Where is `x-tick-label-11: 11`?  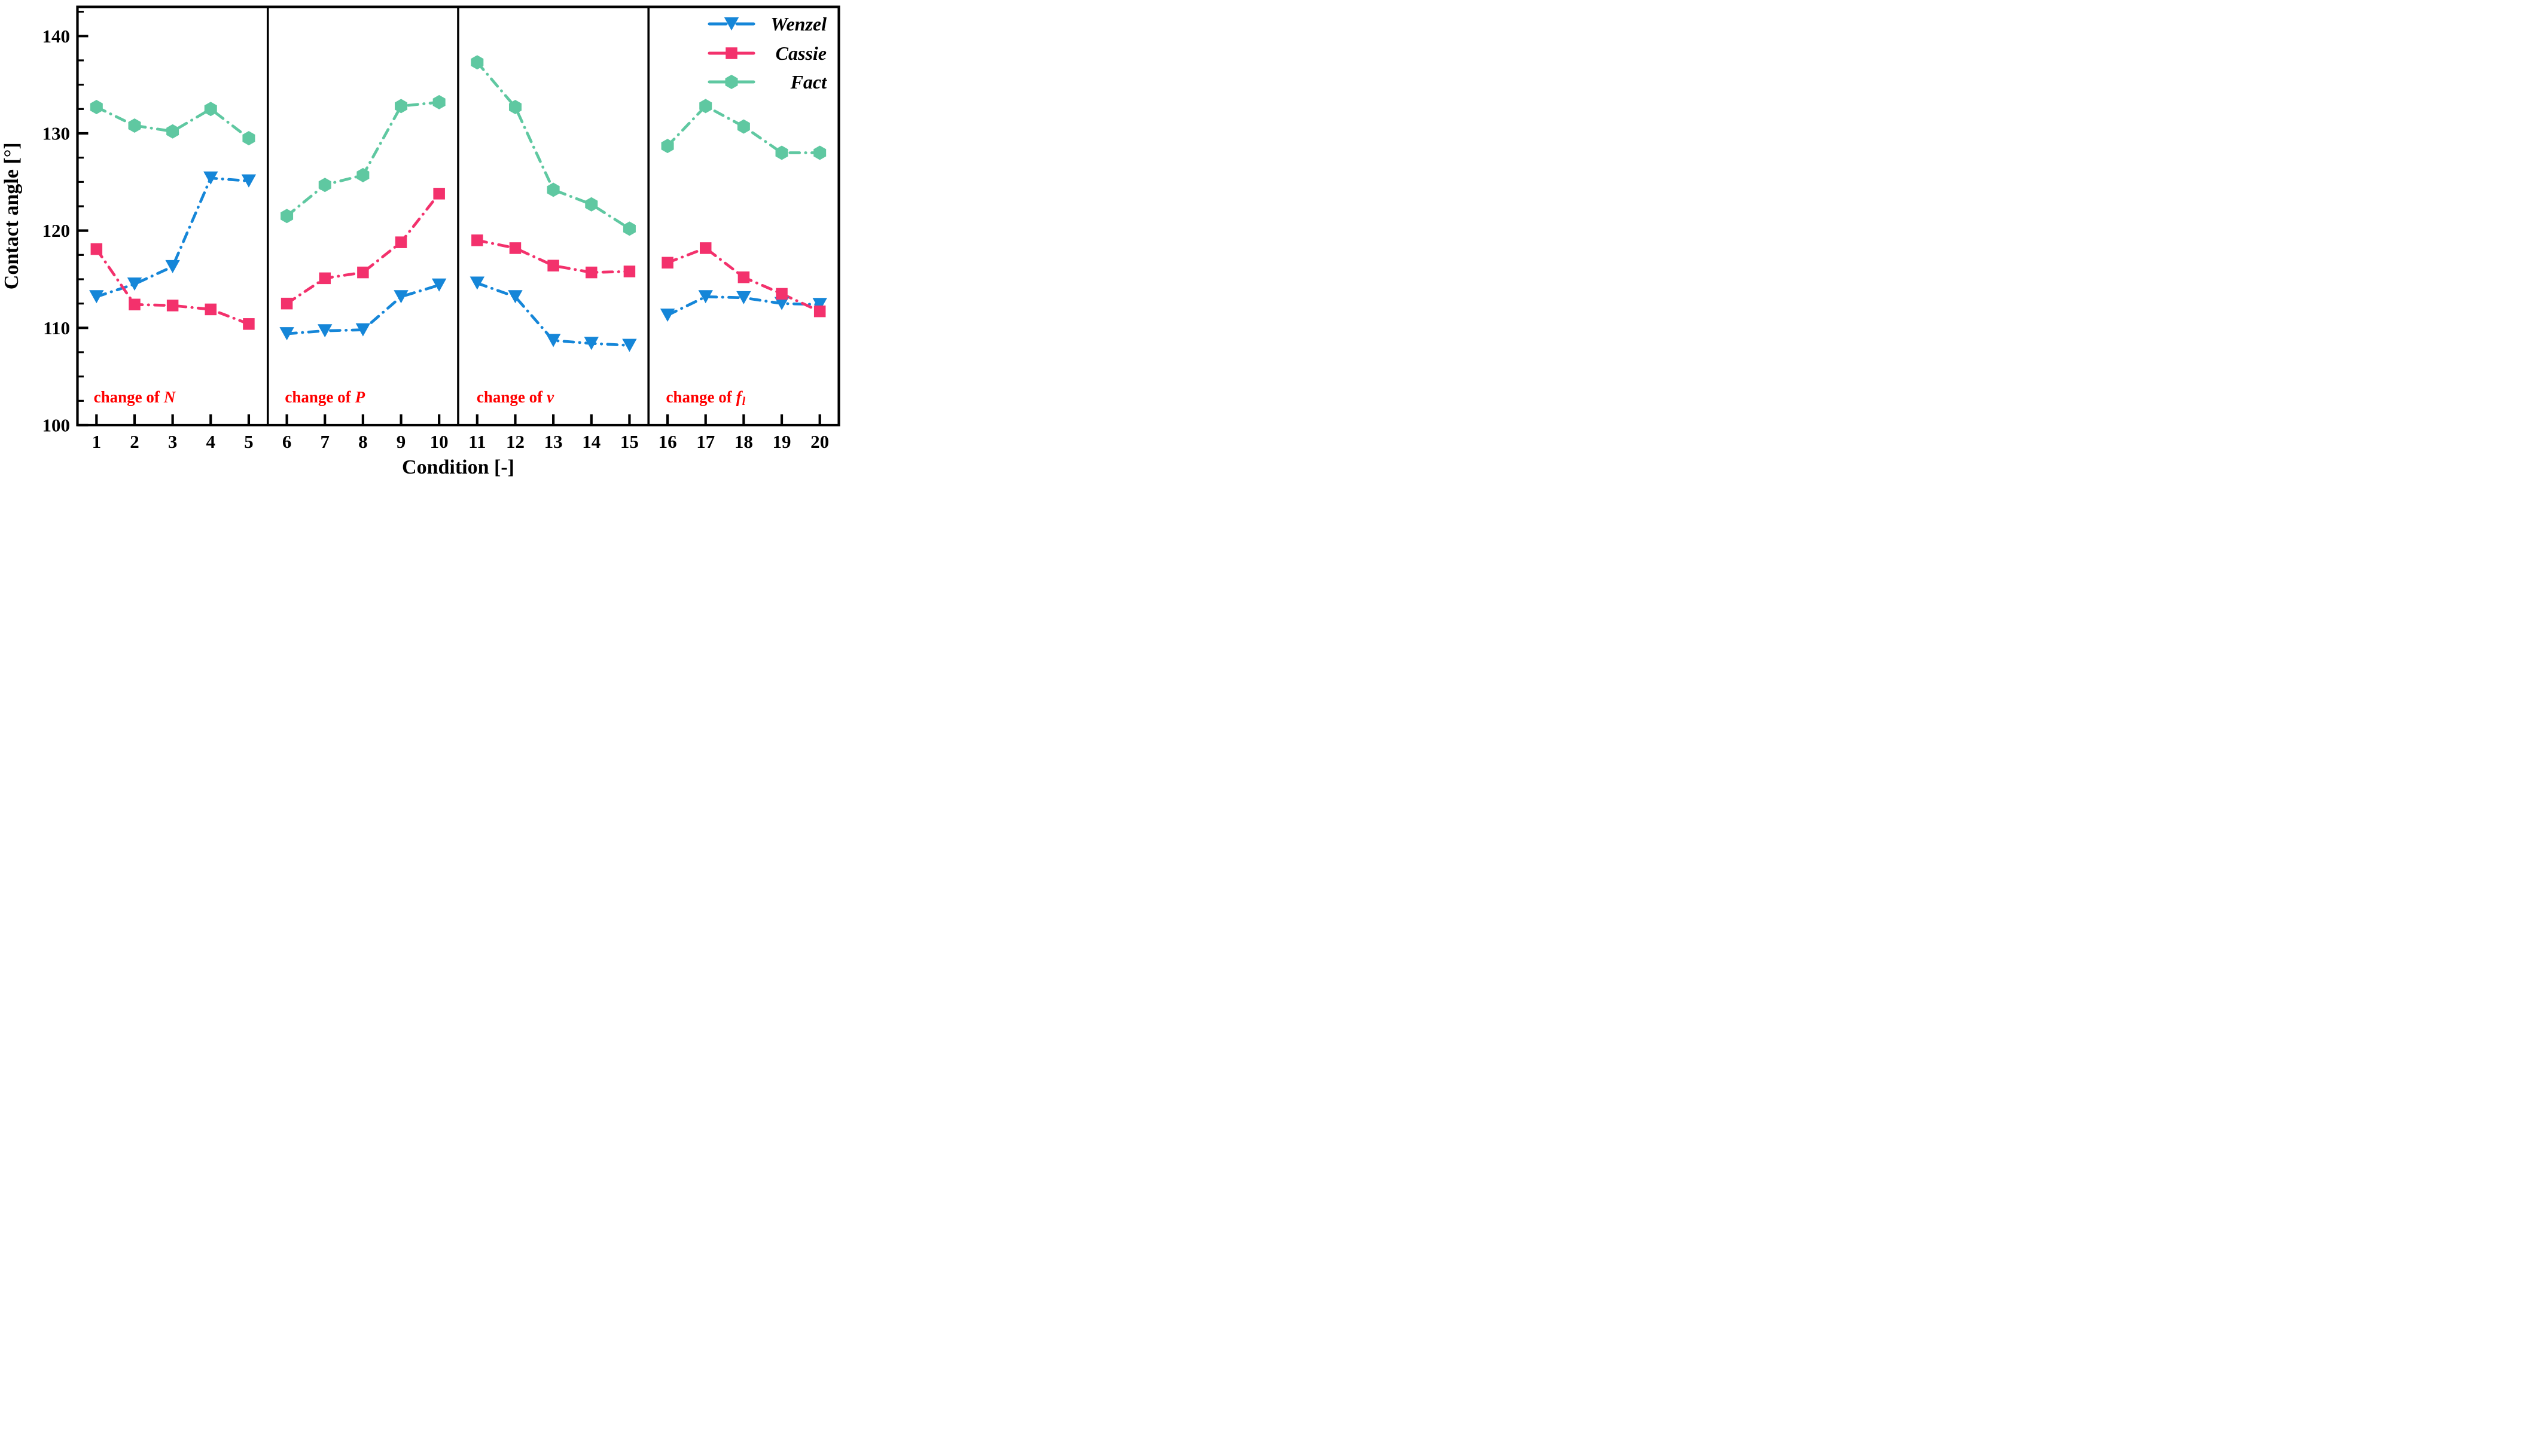
x-tick-label-11: 11 is located at coordinates (477, 441).